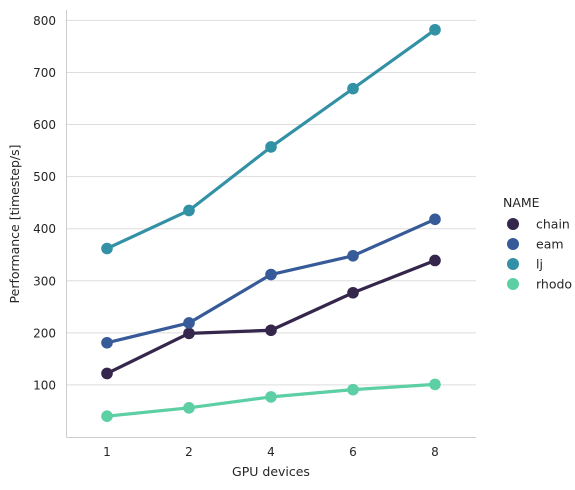  Describe the element at coordinates (107, 452) in the screenshot. I see `x-tick-label-1: 1` at that location.